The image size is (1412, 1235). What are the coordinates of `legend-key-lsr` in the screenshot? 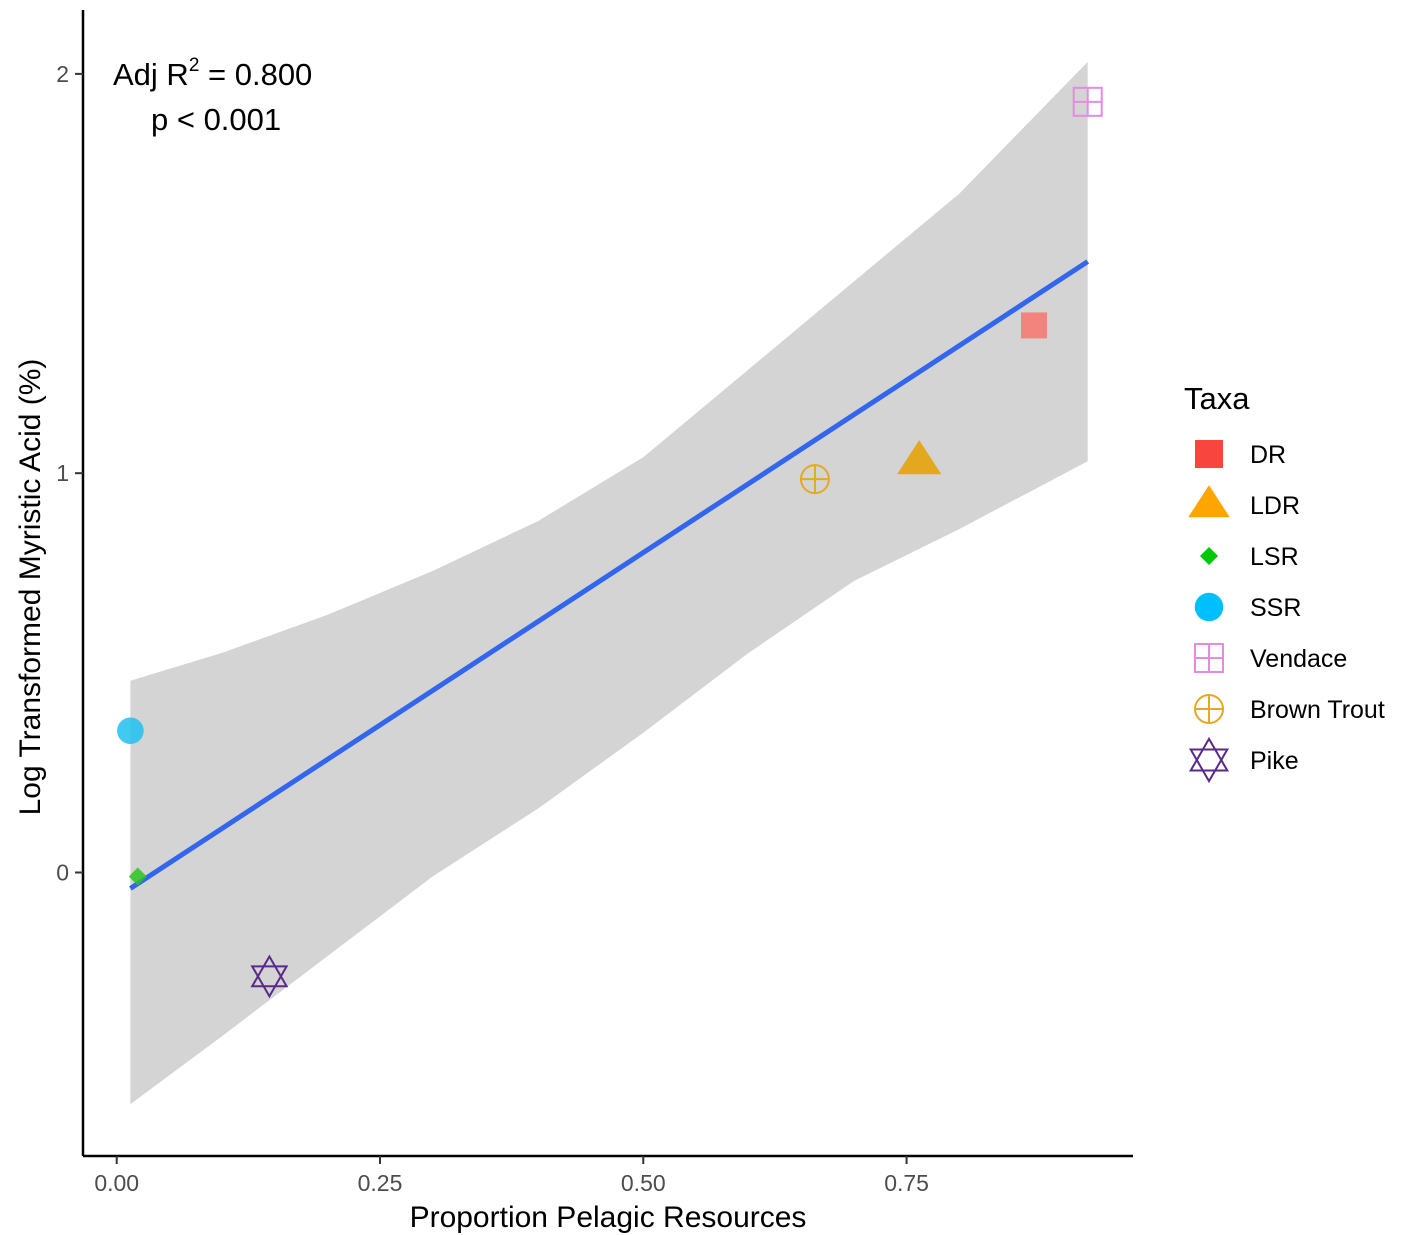 It's located at (1209, 556).